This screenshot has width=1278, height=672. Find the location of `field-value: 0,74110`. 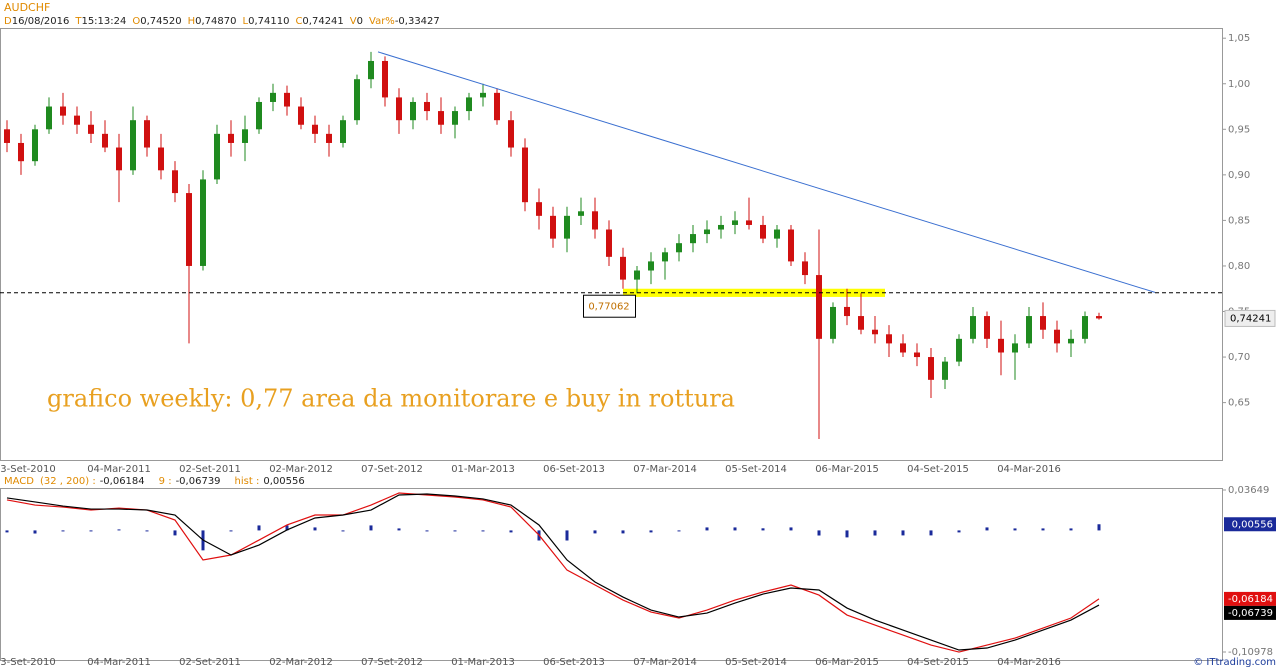

field-value: 0,74110 is located at coordinates (268, 21).